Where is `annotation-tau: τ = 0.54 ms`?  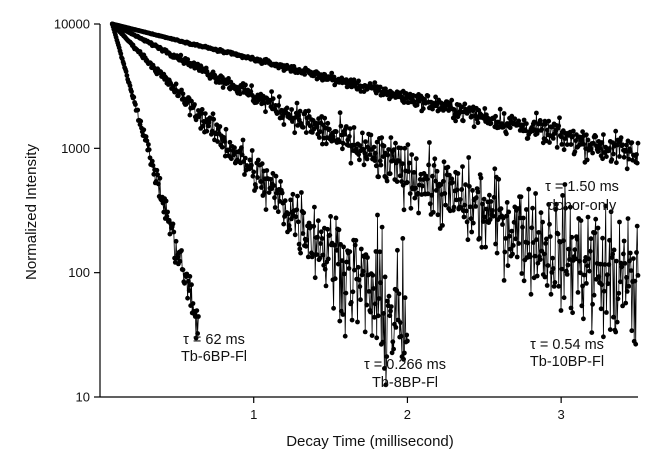
annotation-tau: τ = 0.54 ms is located at coordinates (567, 345).